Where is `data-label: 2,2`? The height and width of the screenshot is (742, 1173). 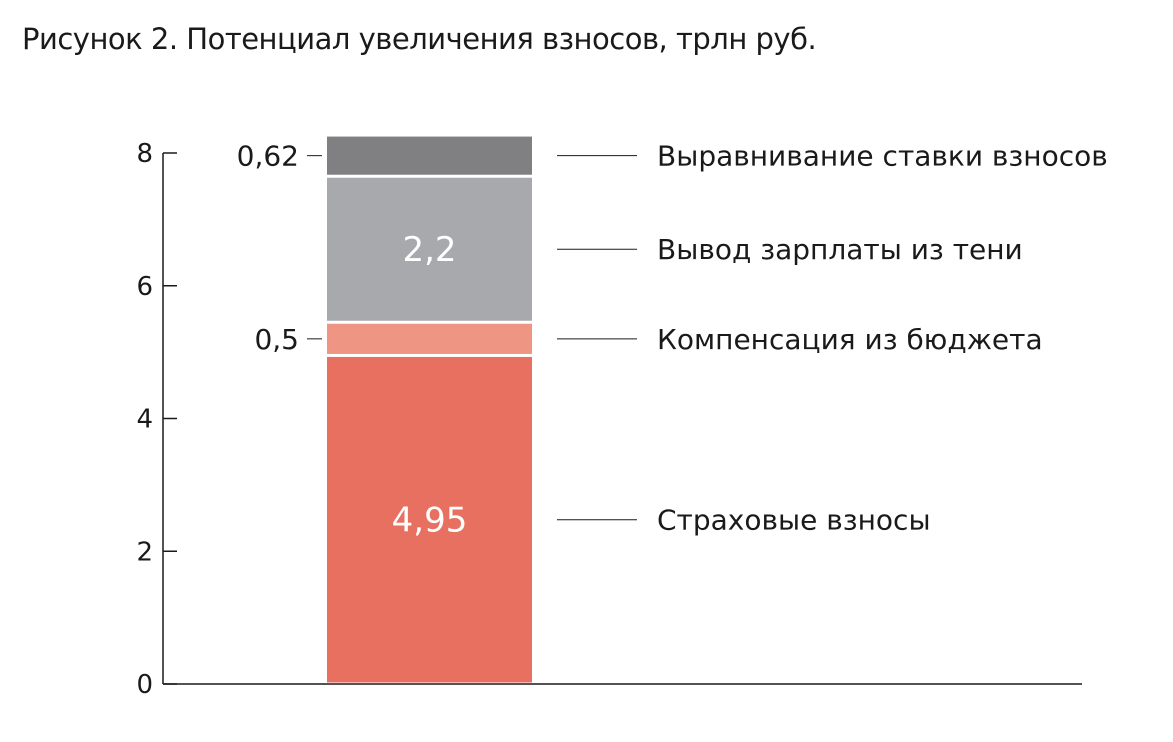
data-label: 2,2 is located at coordinates (429, 250).